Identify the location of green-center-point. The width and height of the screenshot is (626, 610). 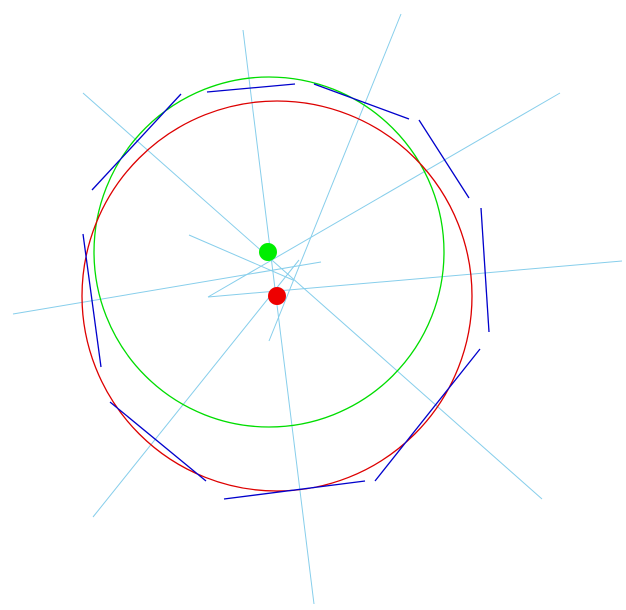
(268, 252).